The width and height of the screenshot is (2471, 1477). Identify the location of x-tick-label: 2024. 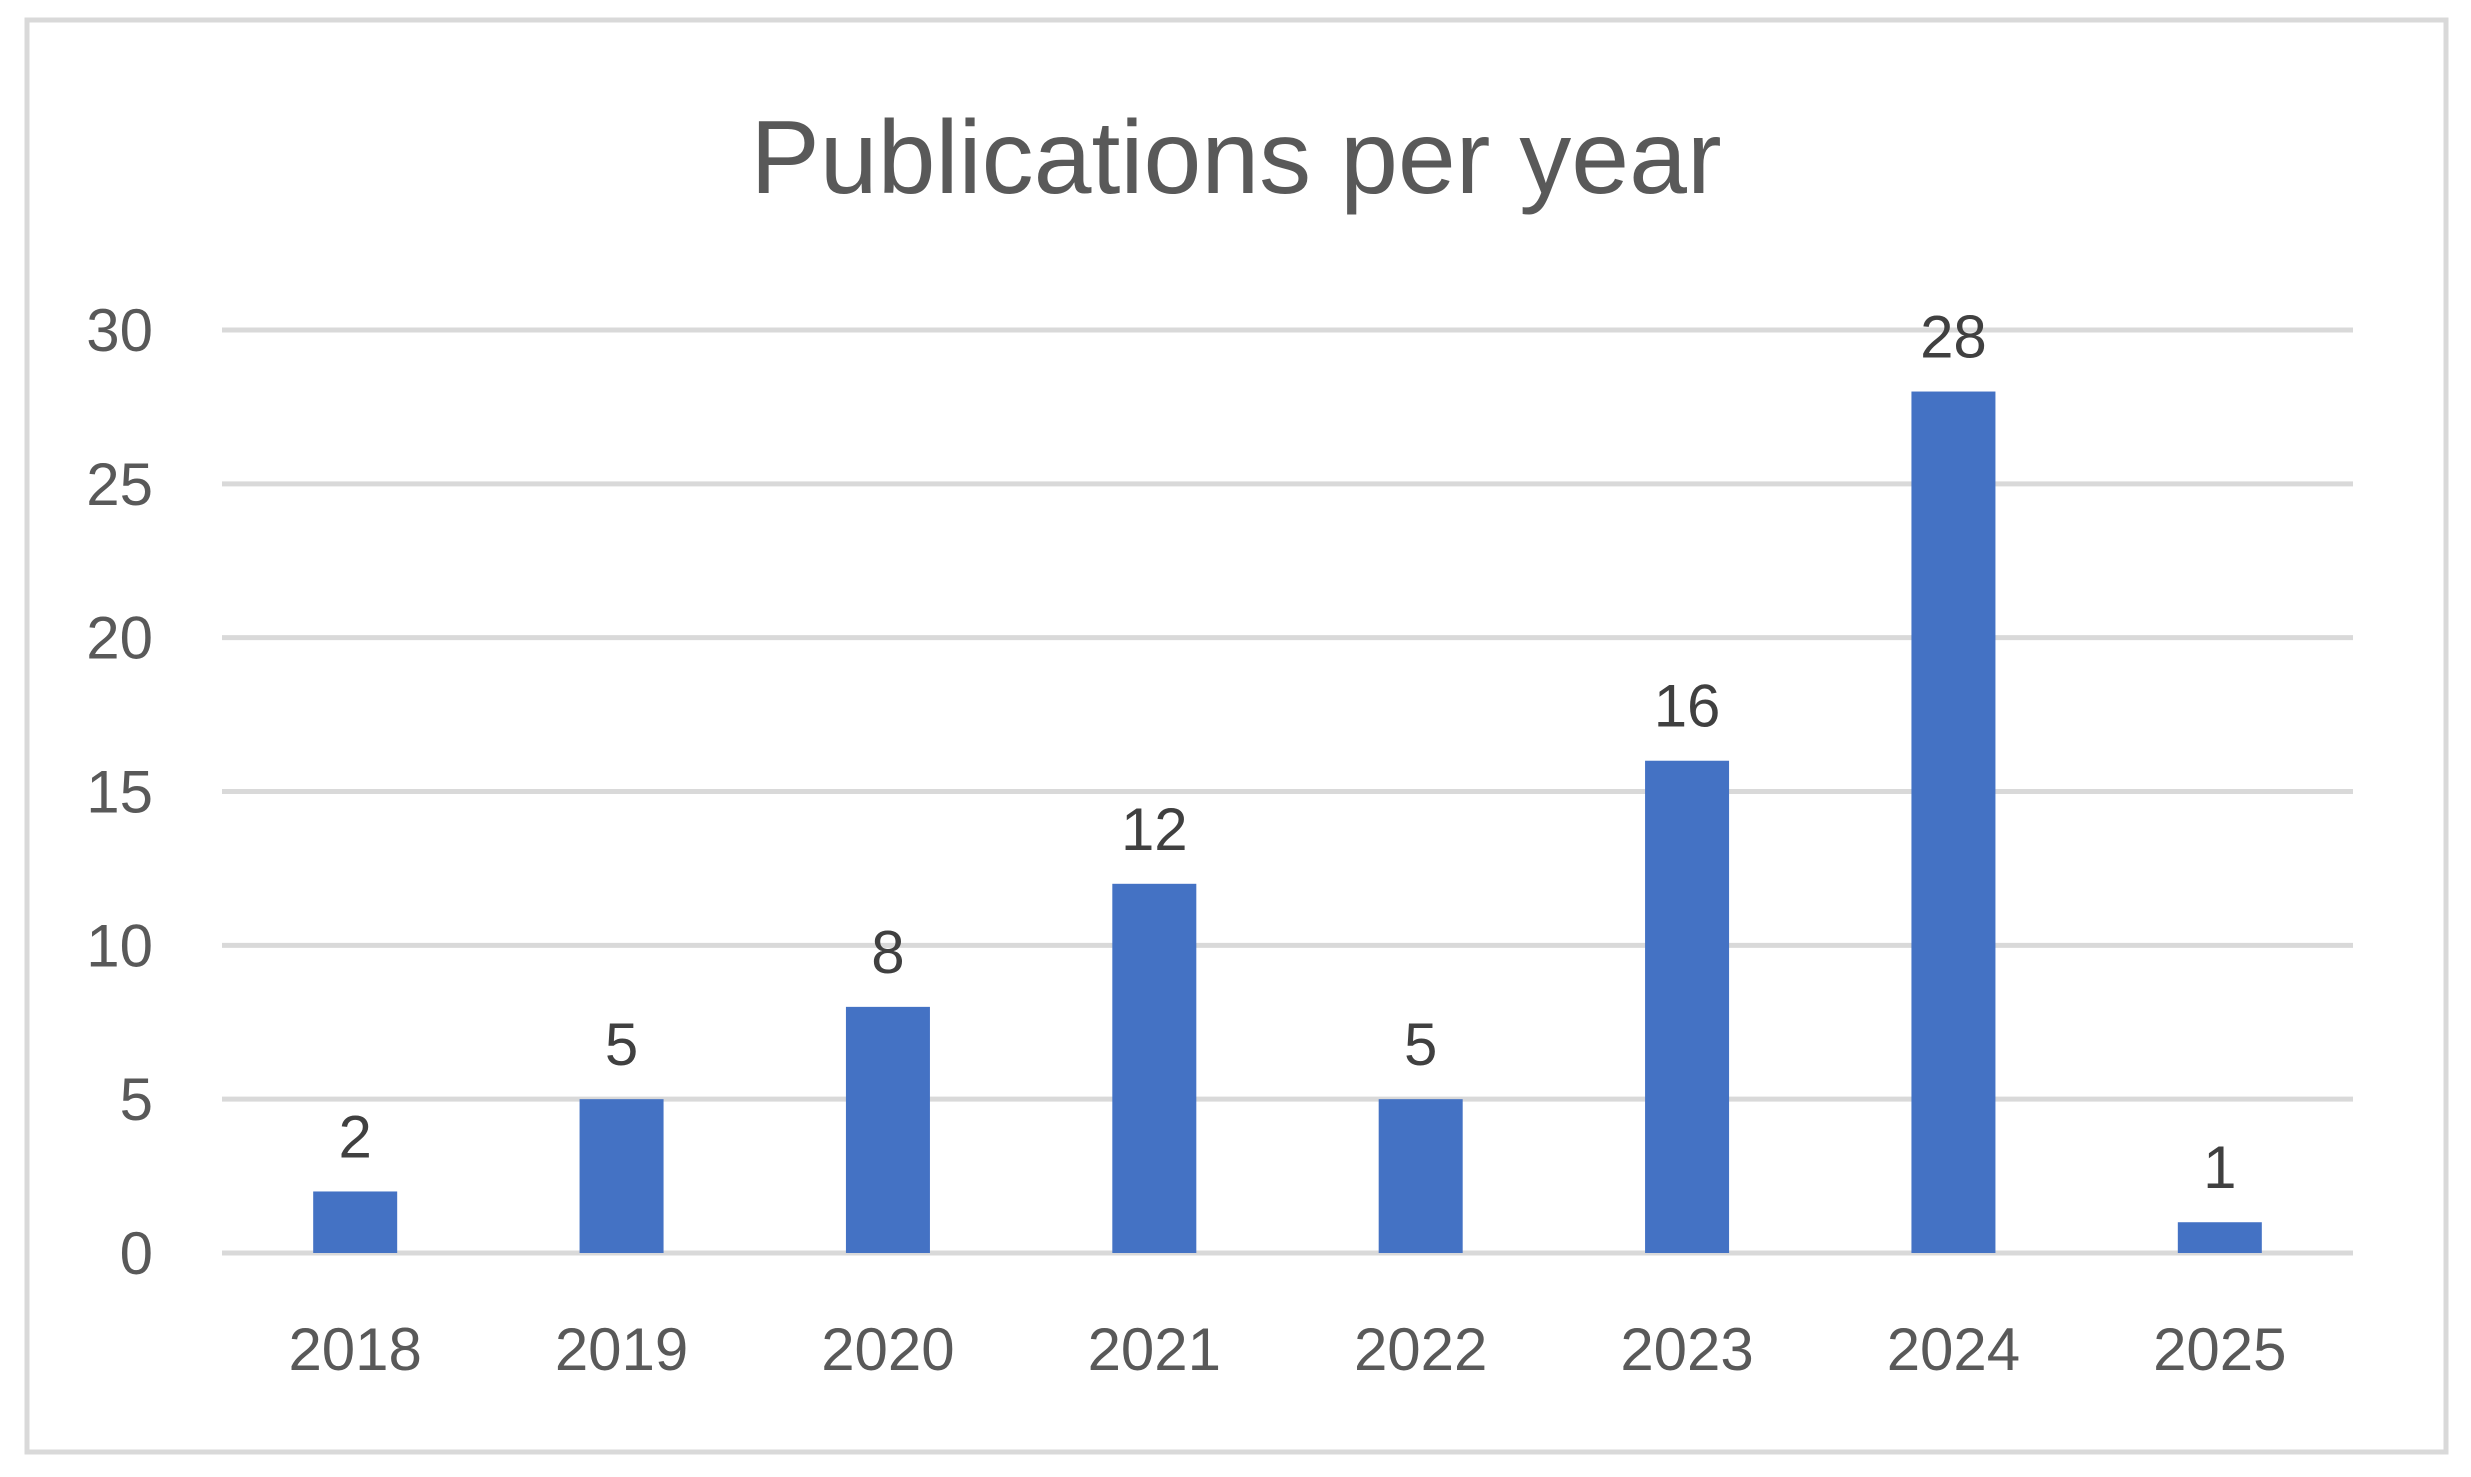
(1953, 1349).